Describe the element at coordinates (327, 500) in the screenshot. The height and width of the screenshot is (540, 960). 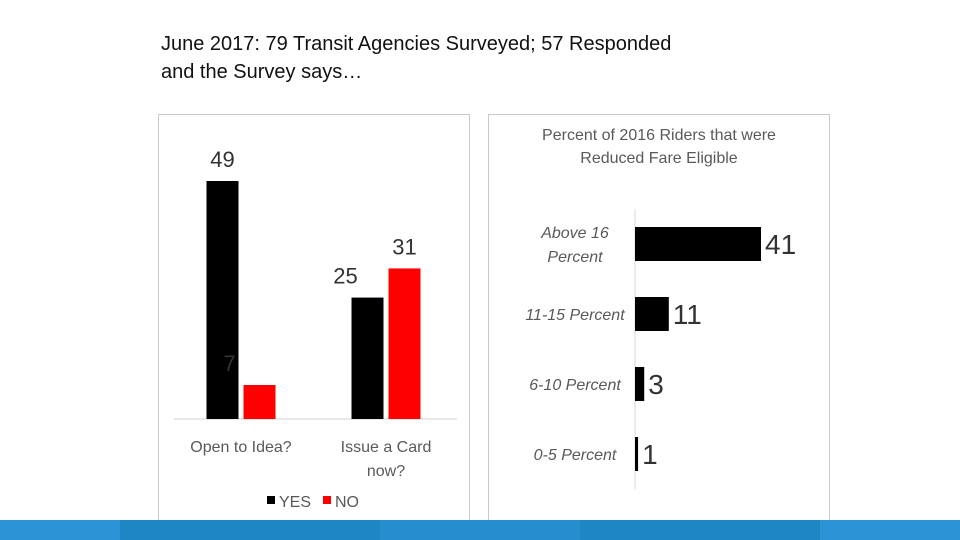
I see `legend-swatch-no` at that location.